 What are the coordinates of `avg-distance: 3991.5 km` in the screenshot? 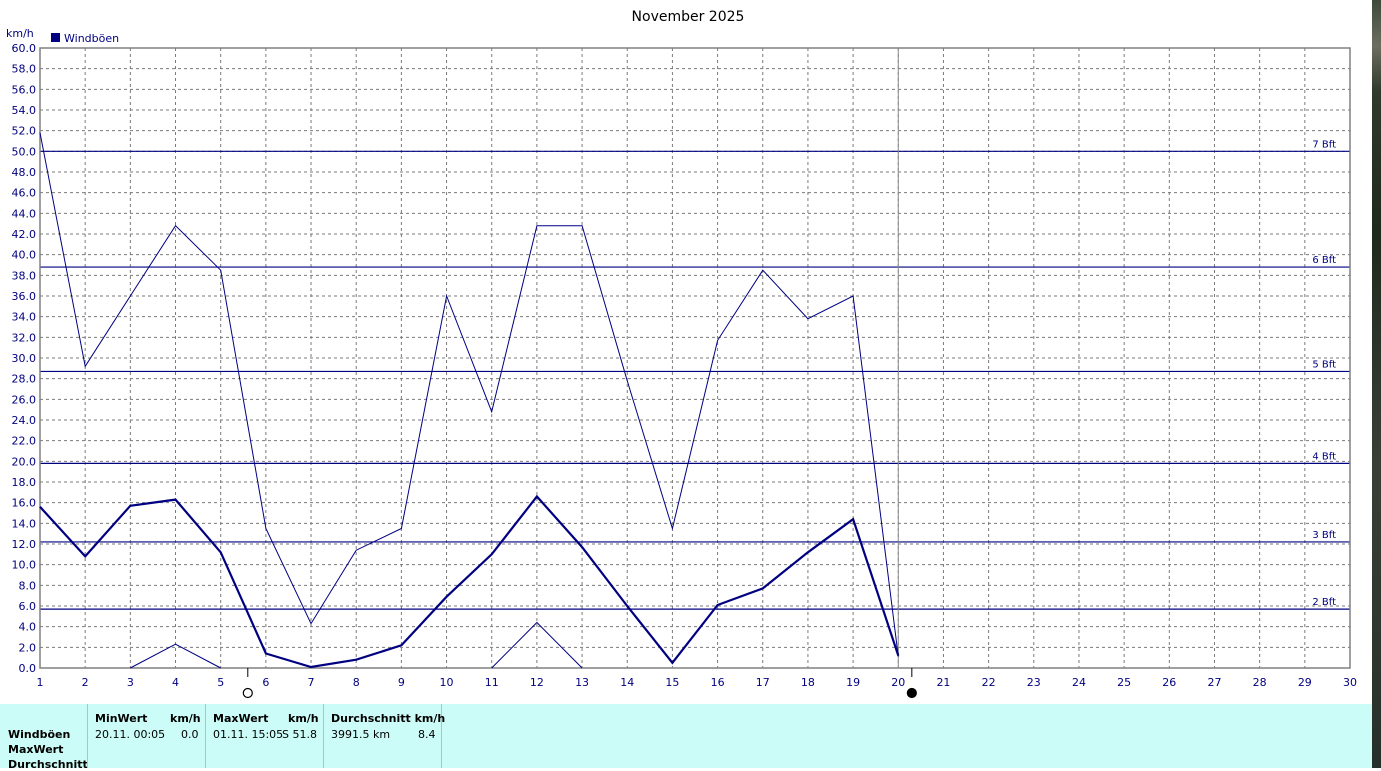 It's located at (361, 734).